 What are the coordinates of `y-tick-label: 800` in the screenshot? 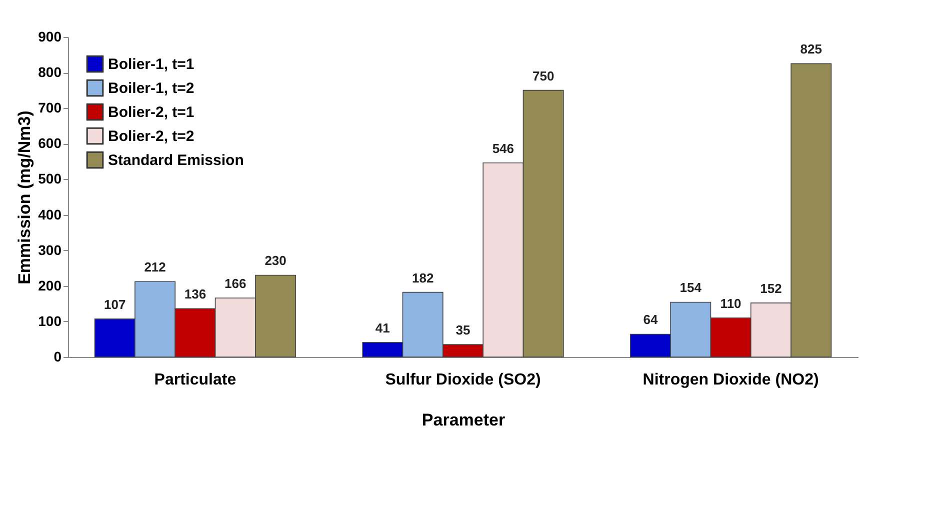 It's located at (50, 72).